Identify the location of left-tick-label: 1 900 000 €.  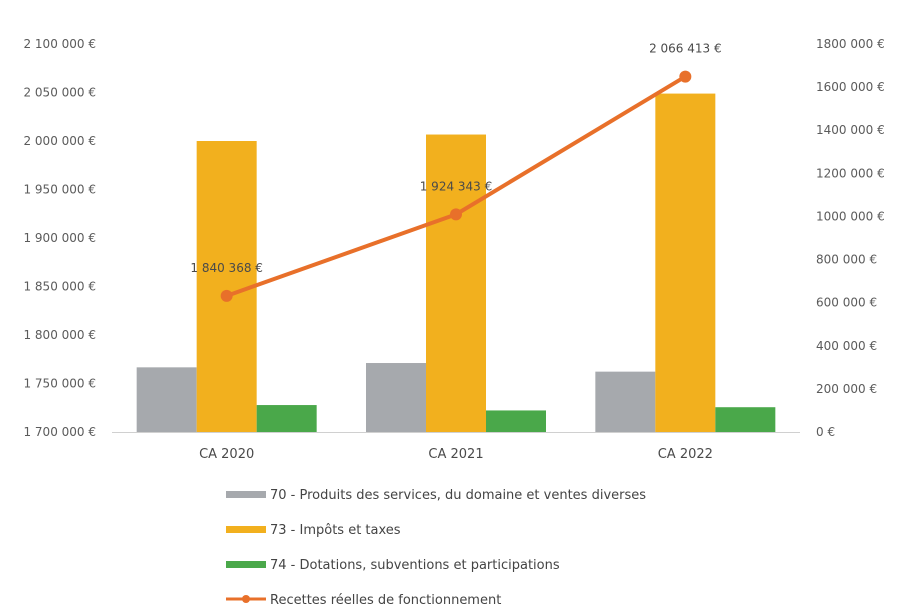
(59, 238).